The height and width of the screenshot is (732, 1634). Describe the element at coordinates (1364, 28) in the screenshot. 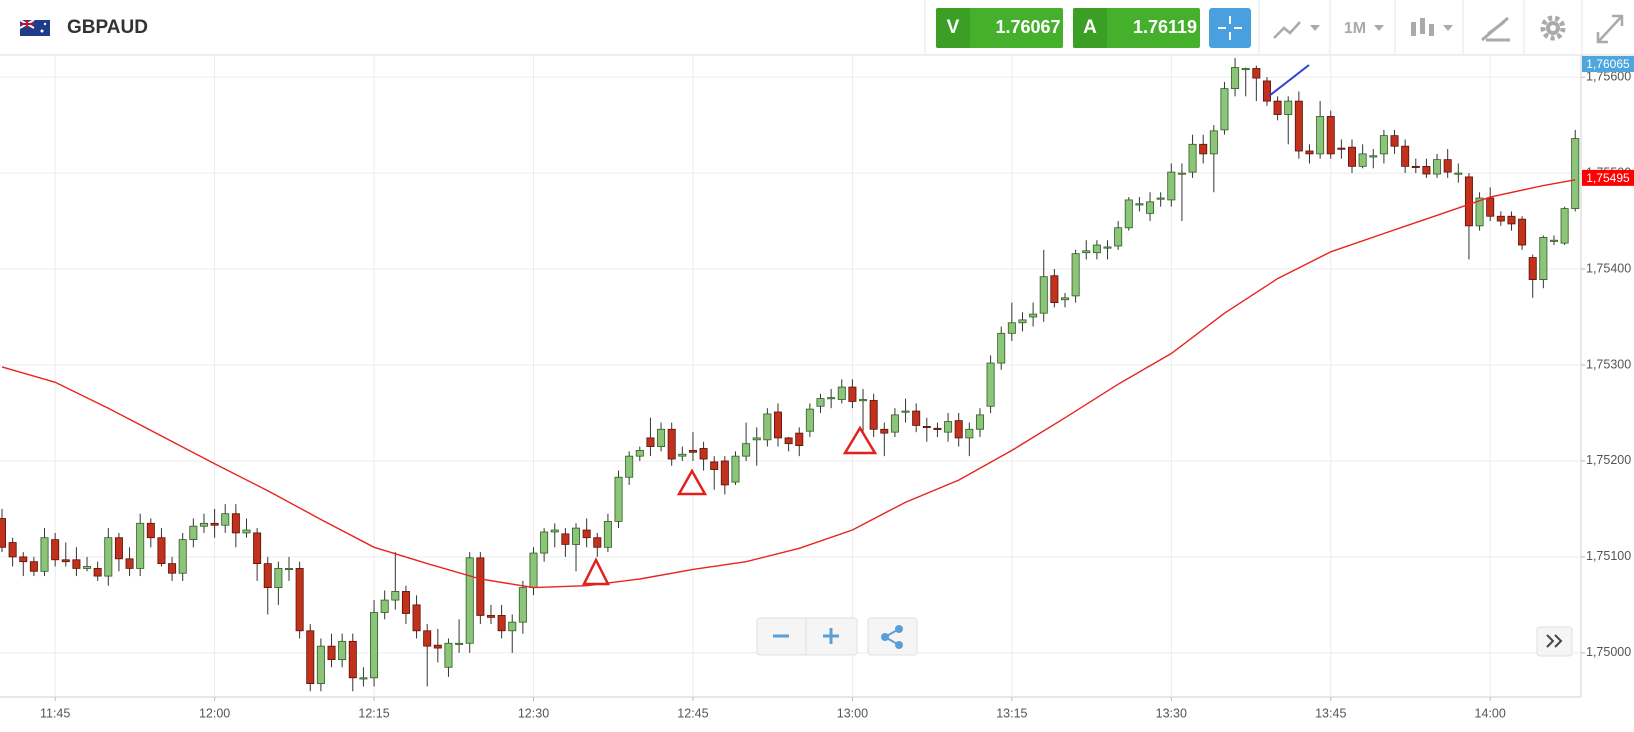

I see `timeframe-button: 1M` at that location.